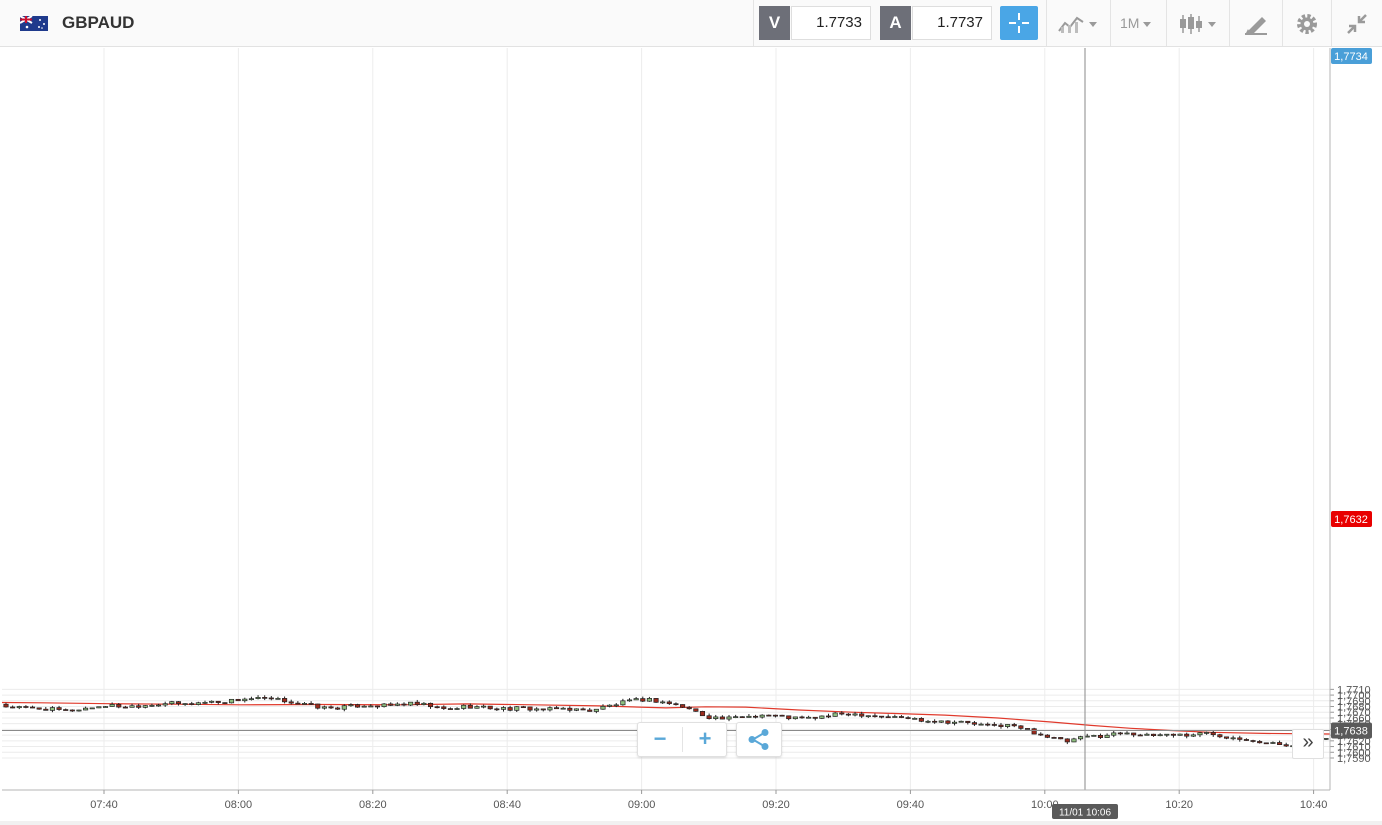  Describe the element at coordinates (831, 23) in the screenshot. I see `sell-price: 1.7733` at that location.